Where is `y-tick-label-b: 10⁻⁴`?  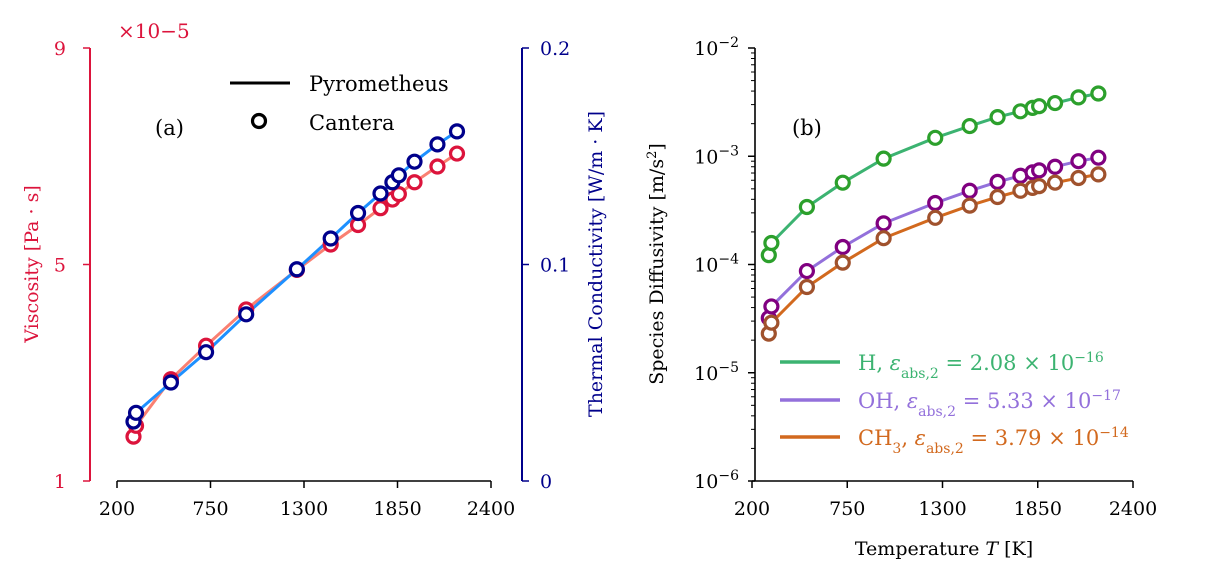 y-tick-label-b: 10⁻⁴ is located at coordinates (716, 264).